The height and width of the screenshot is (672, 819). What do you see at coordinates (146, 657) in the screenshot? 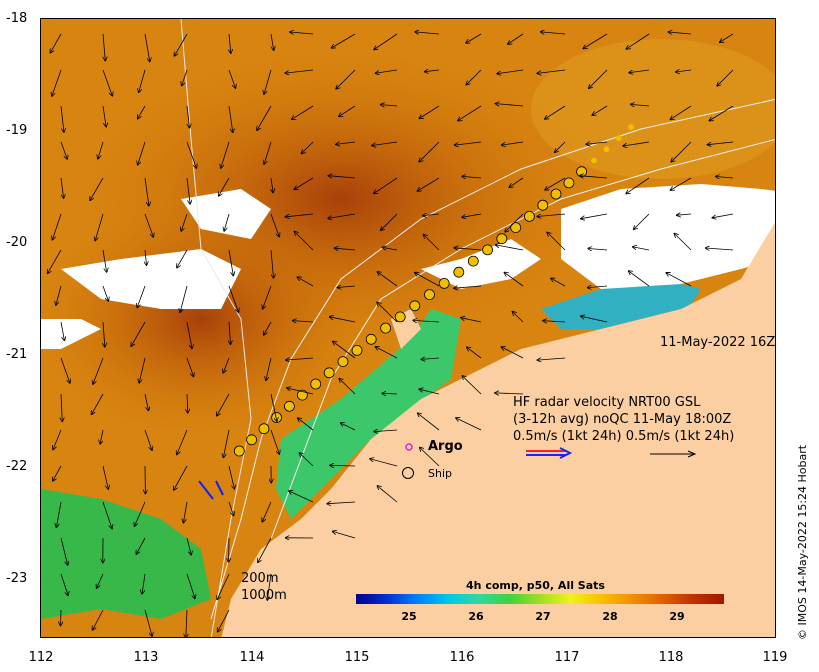
I see `x-tick-label: 113` at bounding box center [146, 657].